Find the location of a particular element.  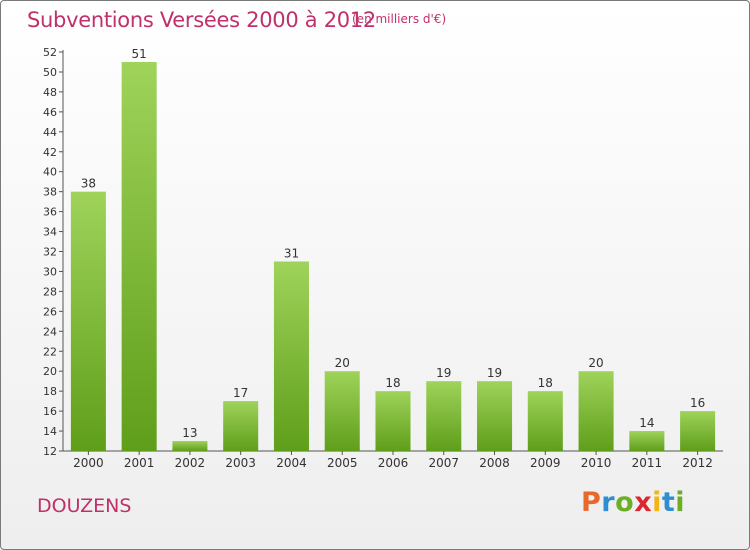

x-tick-label: 2000 is located at coordinates (88, 463).